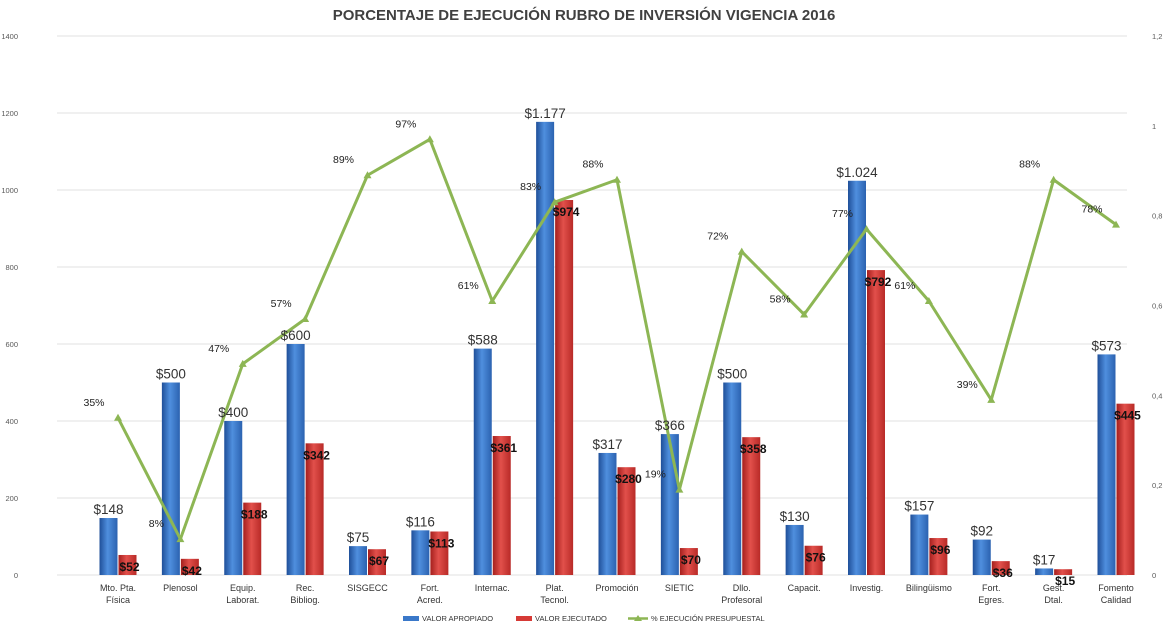 The height and width of the screenshot is (628, 1169). I want to click on data-label-apropiado: $130, so click(795, 516).